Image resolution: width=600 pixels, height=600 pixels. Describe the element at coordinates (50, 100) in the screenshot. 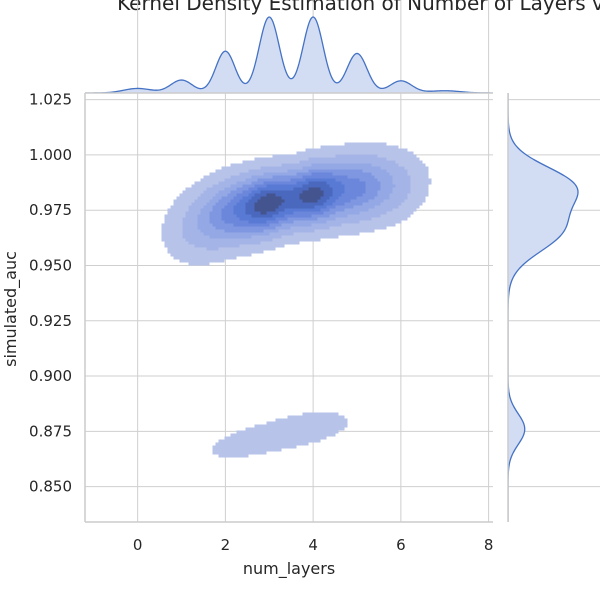

I see `y-tick-label: 1.025` at that location.